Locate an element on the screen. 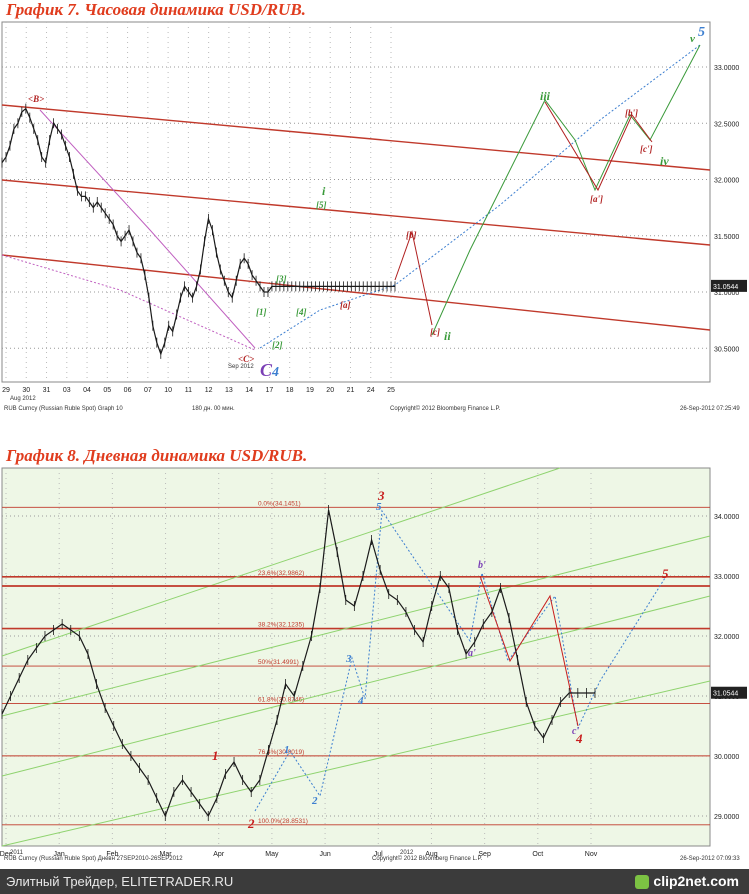 Image resolution: width=749 pixels, height=894 pixels. fib-level-label: 38.2%(32.1235) is located at coordinates (281, 625).